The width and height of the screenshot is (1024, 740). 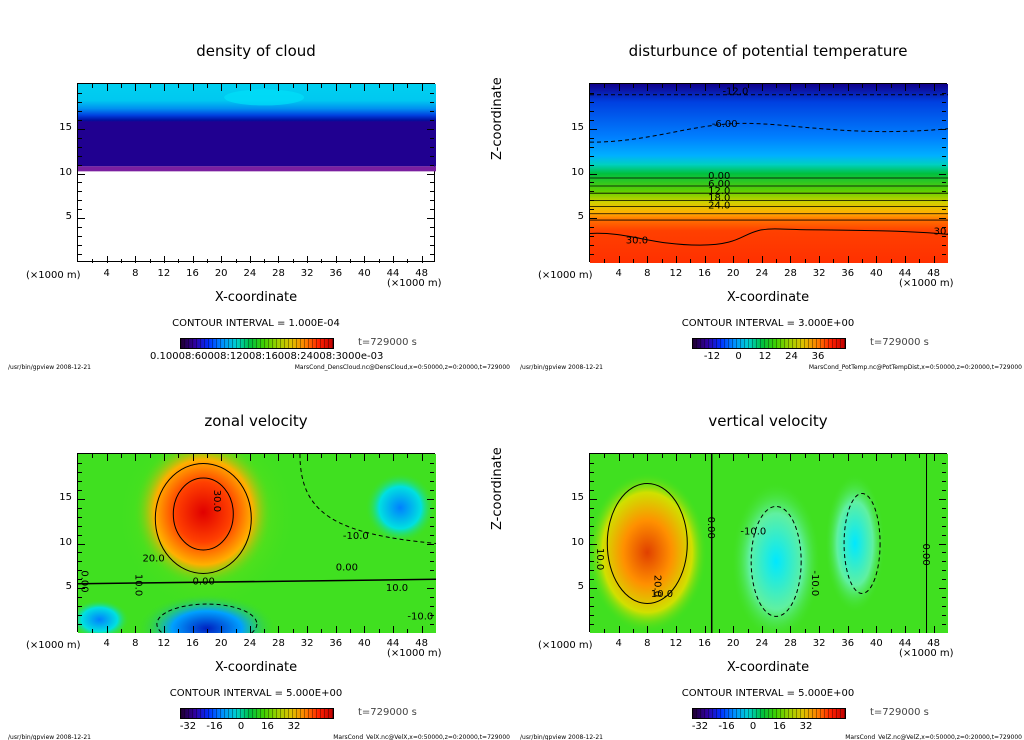 I want to click on y-tick-label: 15, so click(x=65, y=497).